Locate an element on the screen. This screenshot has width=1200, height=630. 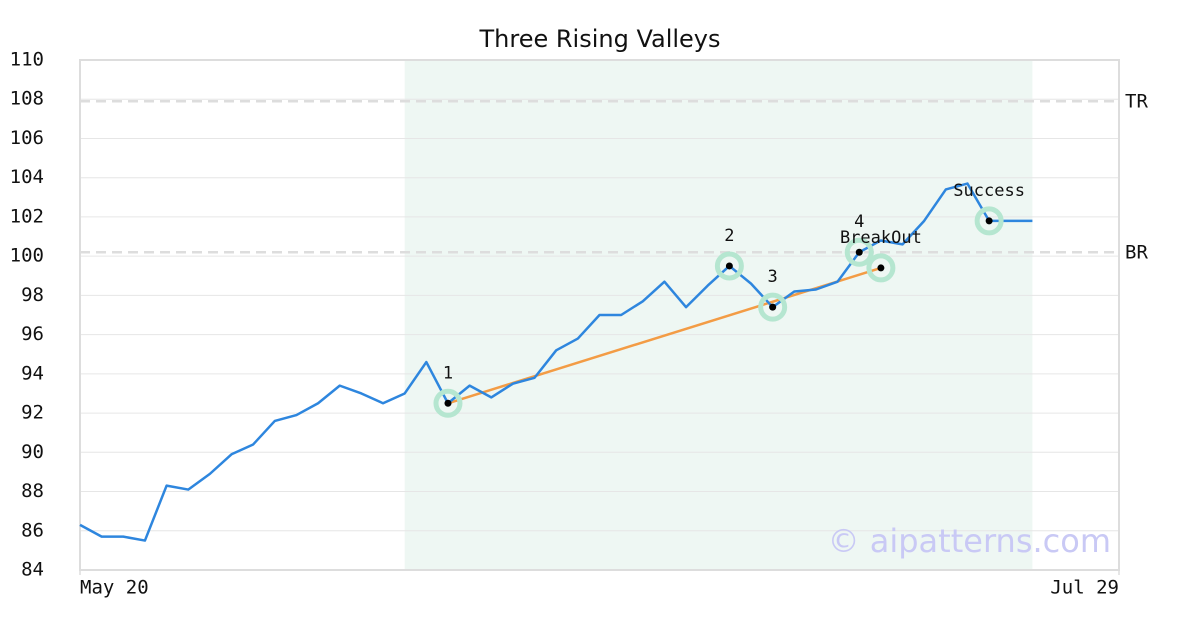
pivot-label: 2 is located at coordinates (729, 236).